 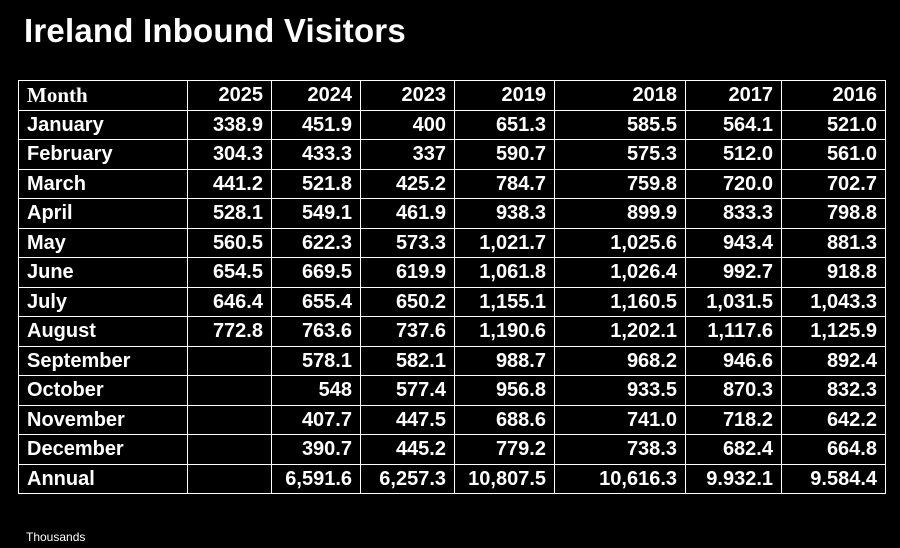 I want to click on table-cell: 521.0, so click(x=833, y=124).